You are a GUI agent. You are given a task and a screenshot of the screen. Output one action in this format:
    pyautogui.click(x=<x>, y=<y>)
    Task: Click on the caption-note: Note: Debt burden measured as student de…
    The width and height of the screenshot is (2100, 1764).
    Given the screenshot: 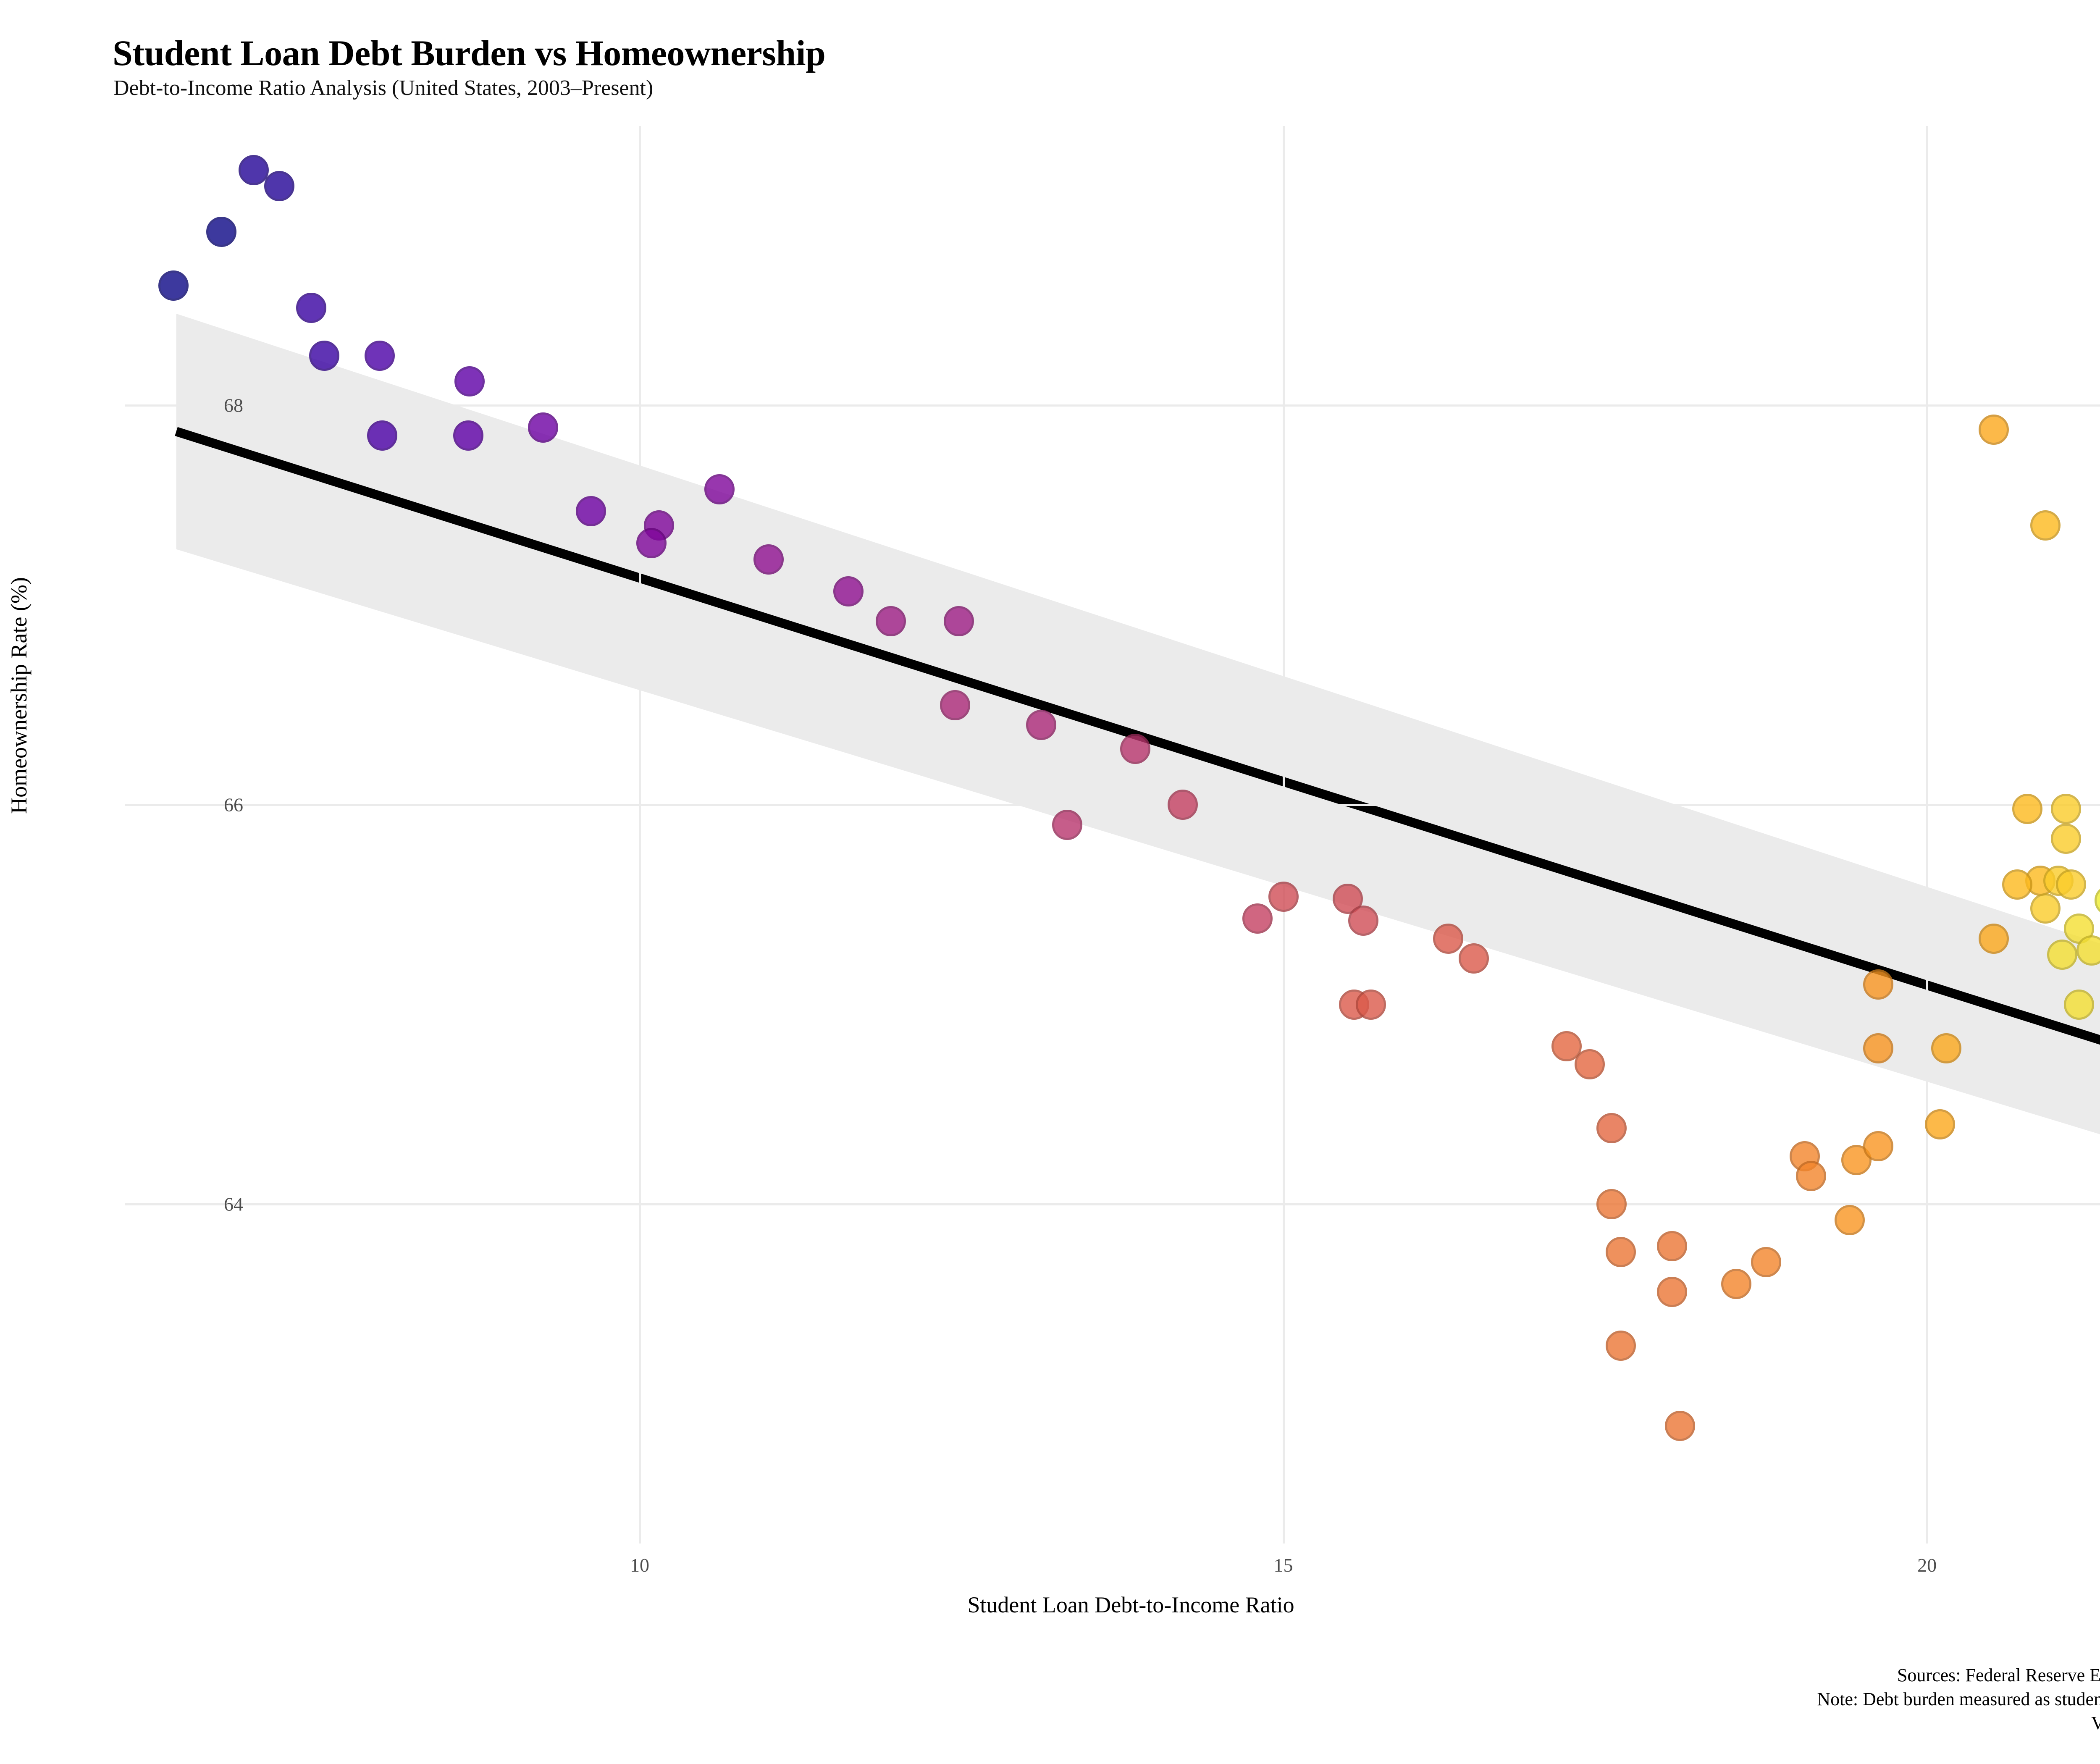 What is the action you would take?
    pyautogui.click(x=1958, y=1699)
    